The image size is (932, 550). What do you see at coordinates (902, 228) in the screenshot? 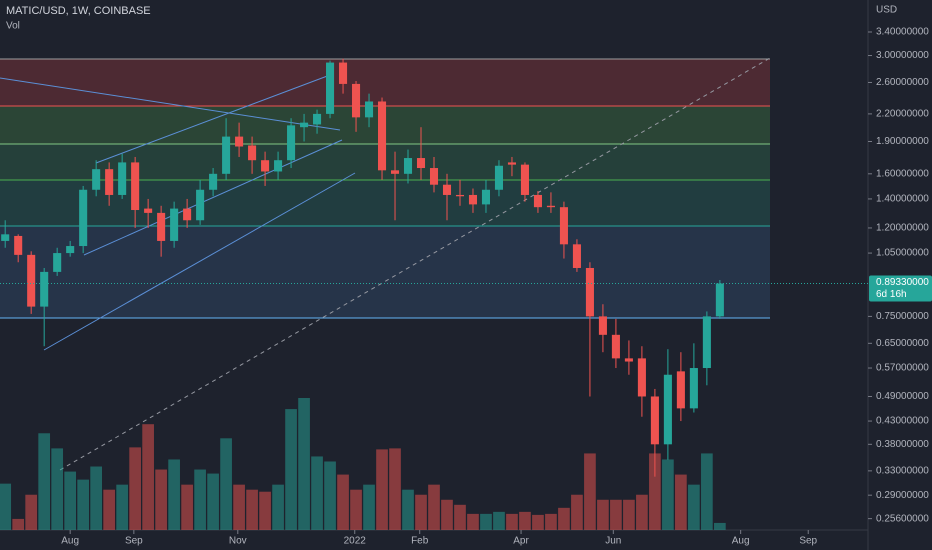
I see `y-tick-label: 1.20000000` at bounding box center [902, 228].